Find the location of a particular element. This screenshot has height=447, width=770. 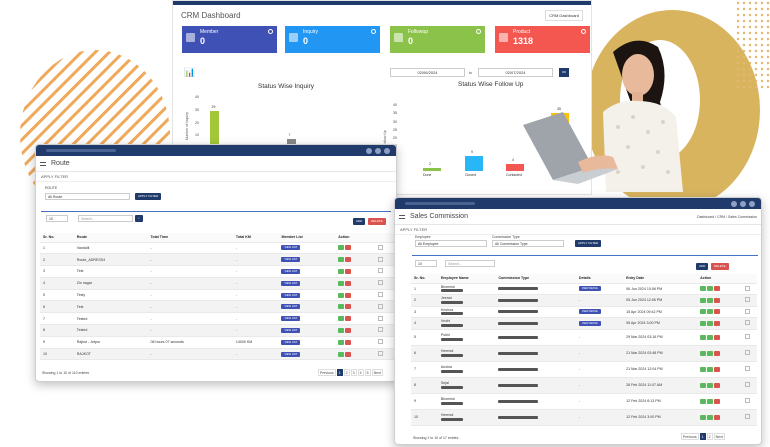

table-row: 10 Heemol - 12 Feb 2024 3:00 PM is located at coordinates (584, 417).